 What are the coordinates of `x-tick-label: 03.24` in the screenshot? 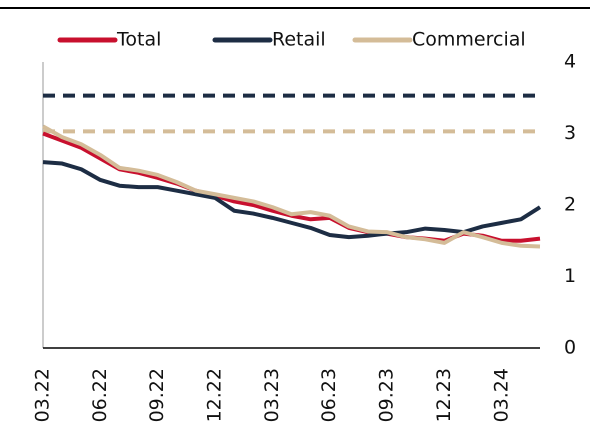 It's located at (501, 395).